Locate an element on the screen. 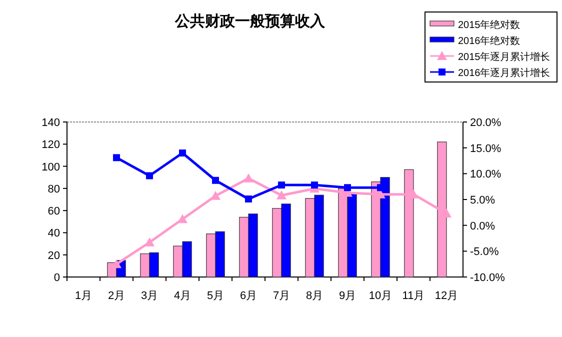  x-tick-label: 3月 is located at coordinates (149, 296).